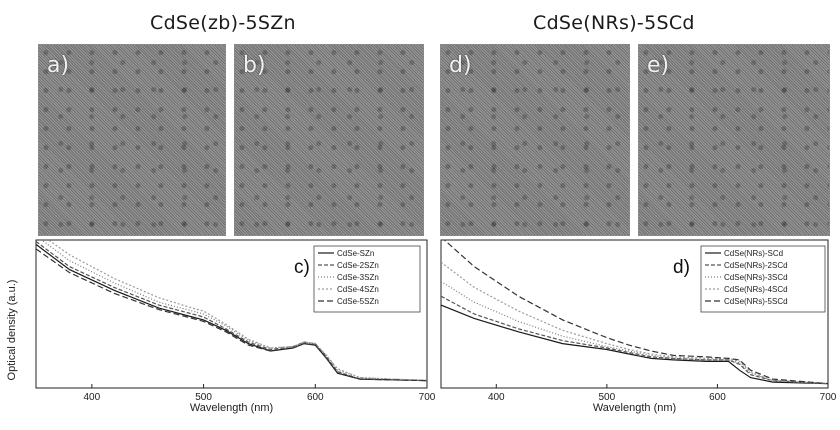  Describe the element at coordinates (753, 253) in the screenshot. I see `legend-entry: CdSe(NRs)-SCd` at that location.